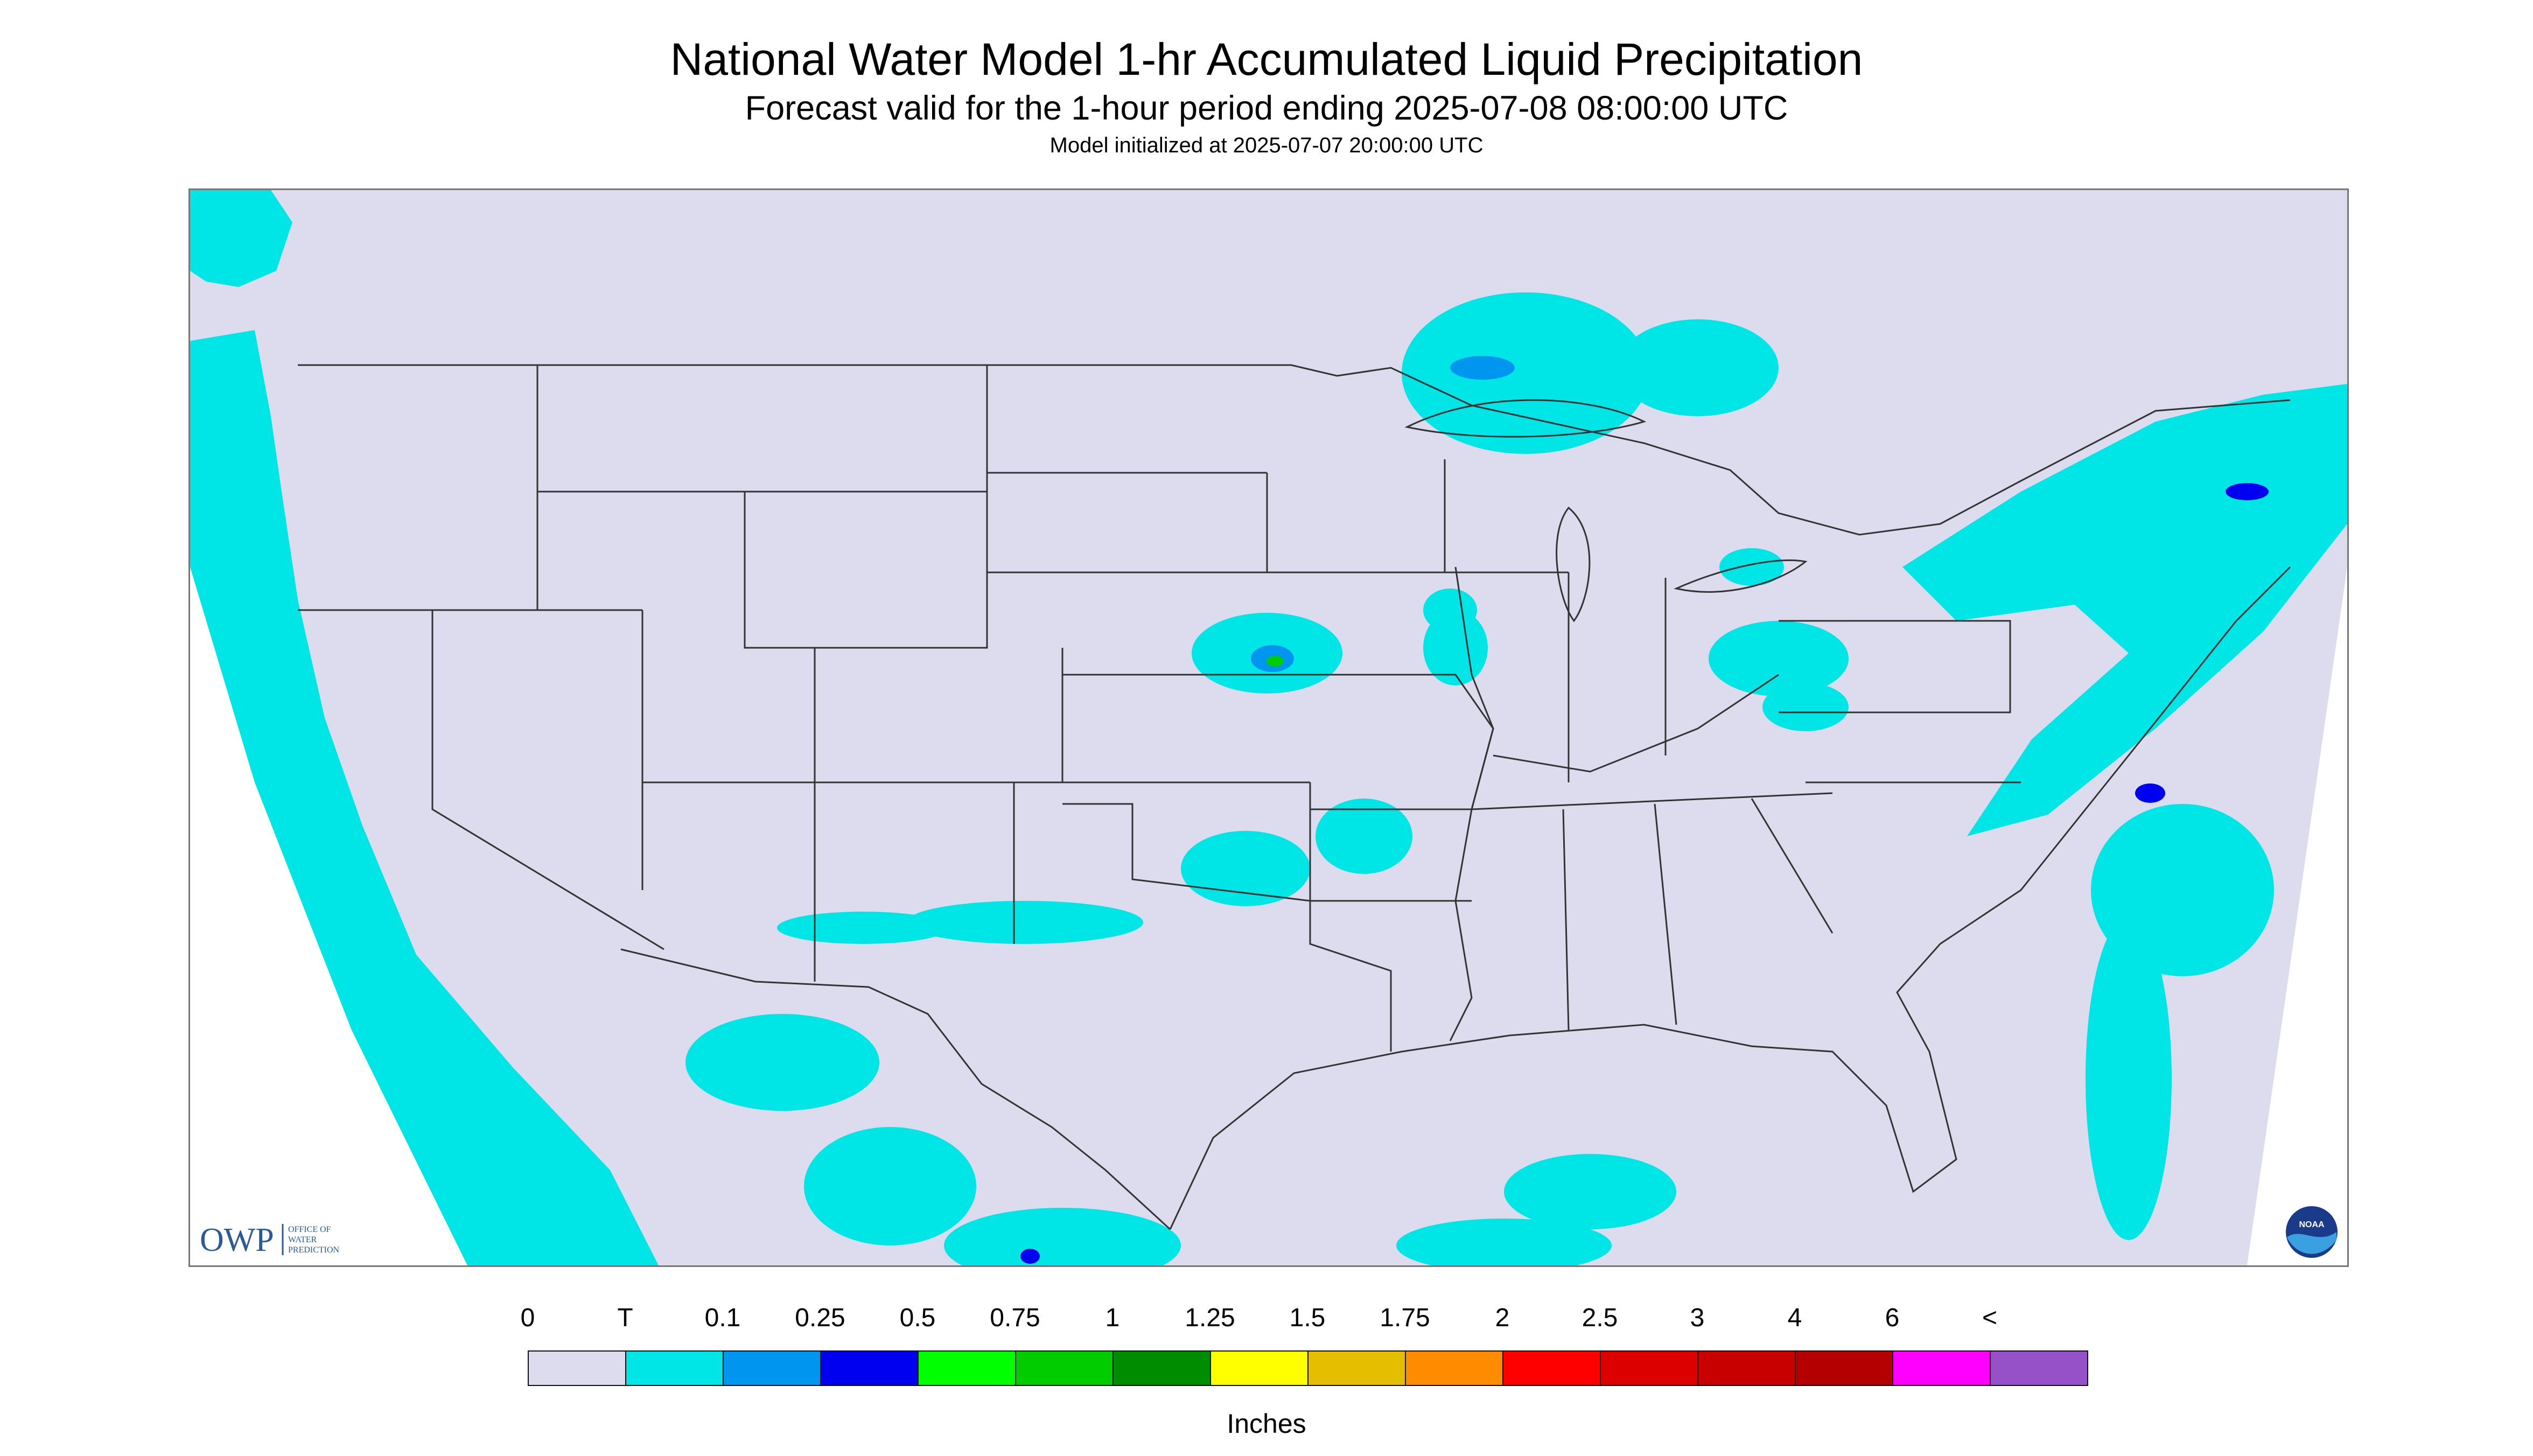 Image resolution: width=2533 pixels, height=1456 pixels. I want to click on legend-label: <, so click(1990, 1318).